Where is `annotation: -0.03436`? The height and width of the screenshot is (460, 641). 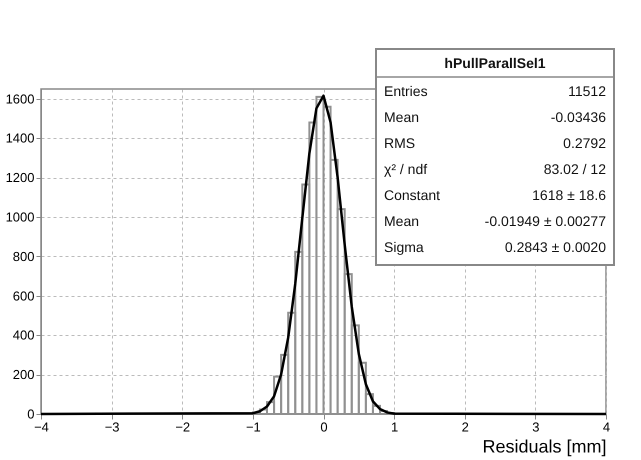
annotation: -0.03436 is located at coordinates (578, 117).